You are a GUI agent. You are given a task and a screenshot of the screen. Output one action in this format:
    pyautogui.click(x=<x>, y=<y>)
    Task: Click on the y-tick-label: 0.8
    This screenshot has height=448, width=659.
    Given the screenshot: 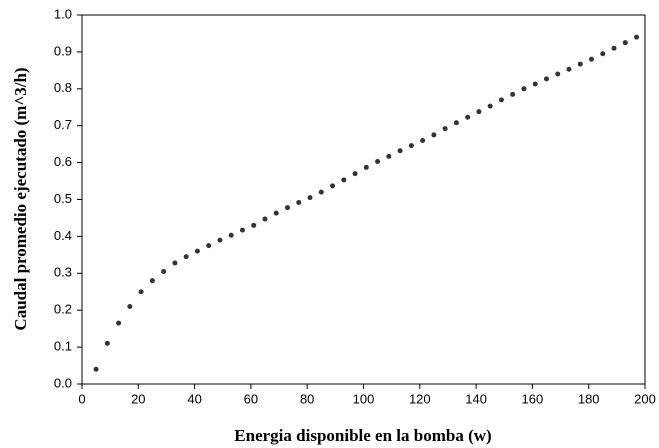 What is the action you would take?
    pyautogui.click(x=63, y=87)
    